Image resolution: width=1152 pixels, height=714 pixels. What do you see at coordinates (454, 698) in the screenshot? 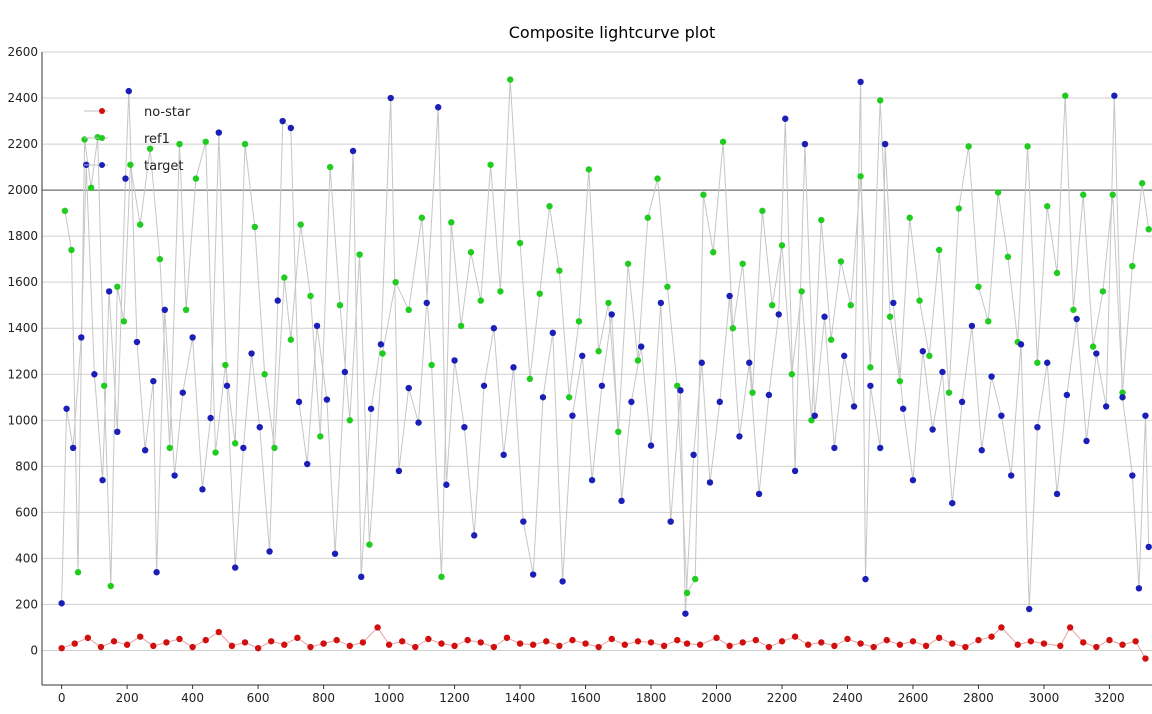
I see `x-tick-label: 1200` at bounding box center [454, 698].